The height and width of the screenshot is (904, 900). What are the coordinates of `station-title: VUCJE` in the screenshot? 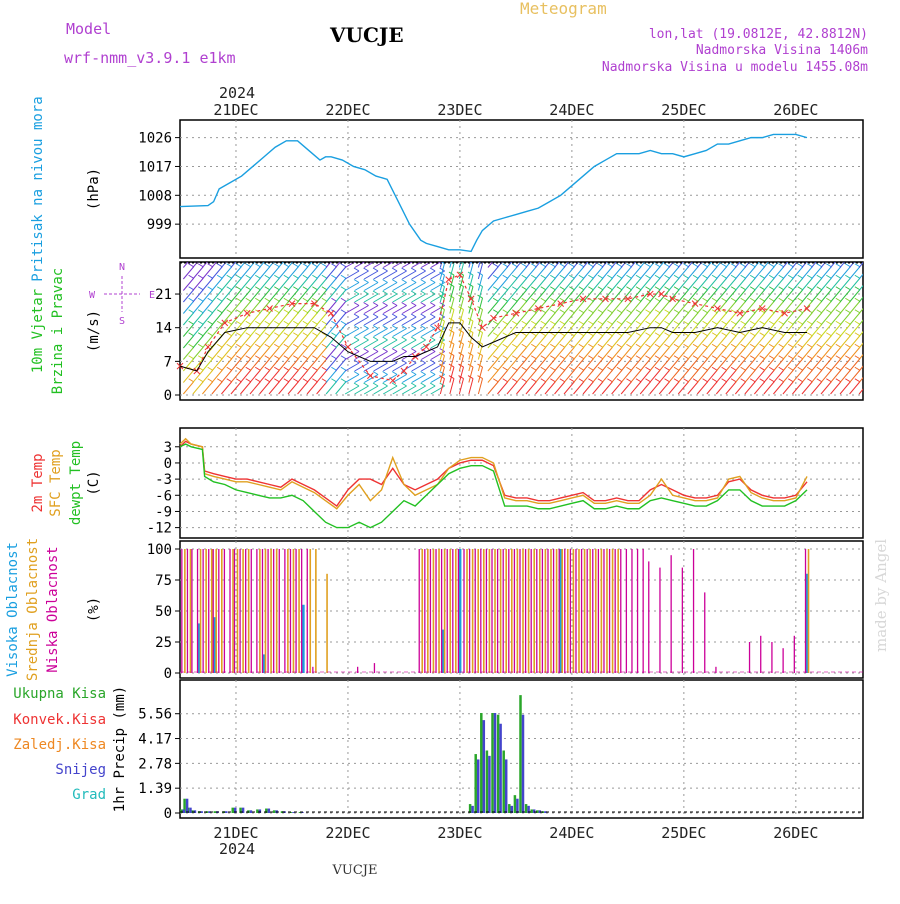 It's located at (366, 35).